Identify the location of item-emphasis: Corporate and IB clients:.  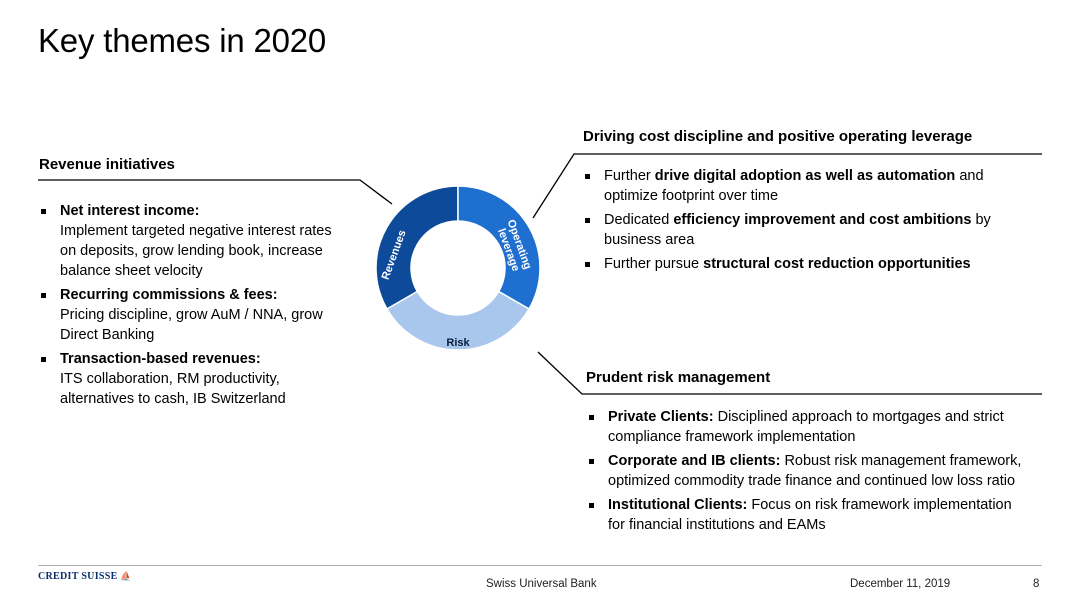
(694, 461).